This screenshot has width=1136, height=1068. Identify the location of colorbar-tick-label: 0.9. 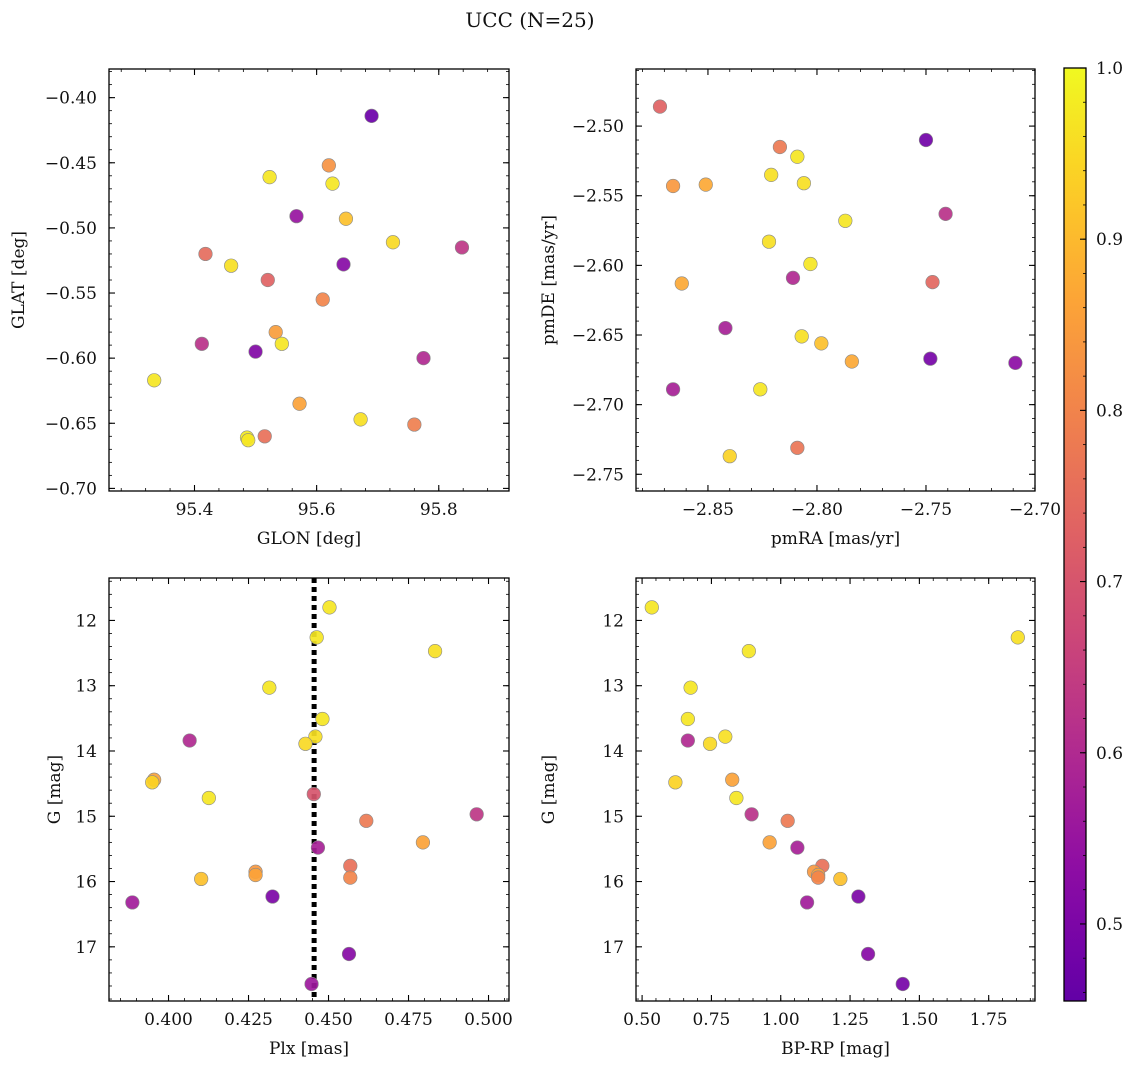
(1109, 240).